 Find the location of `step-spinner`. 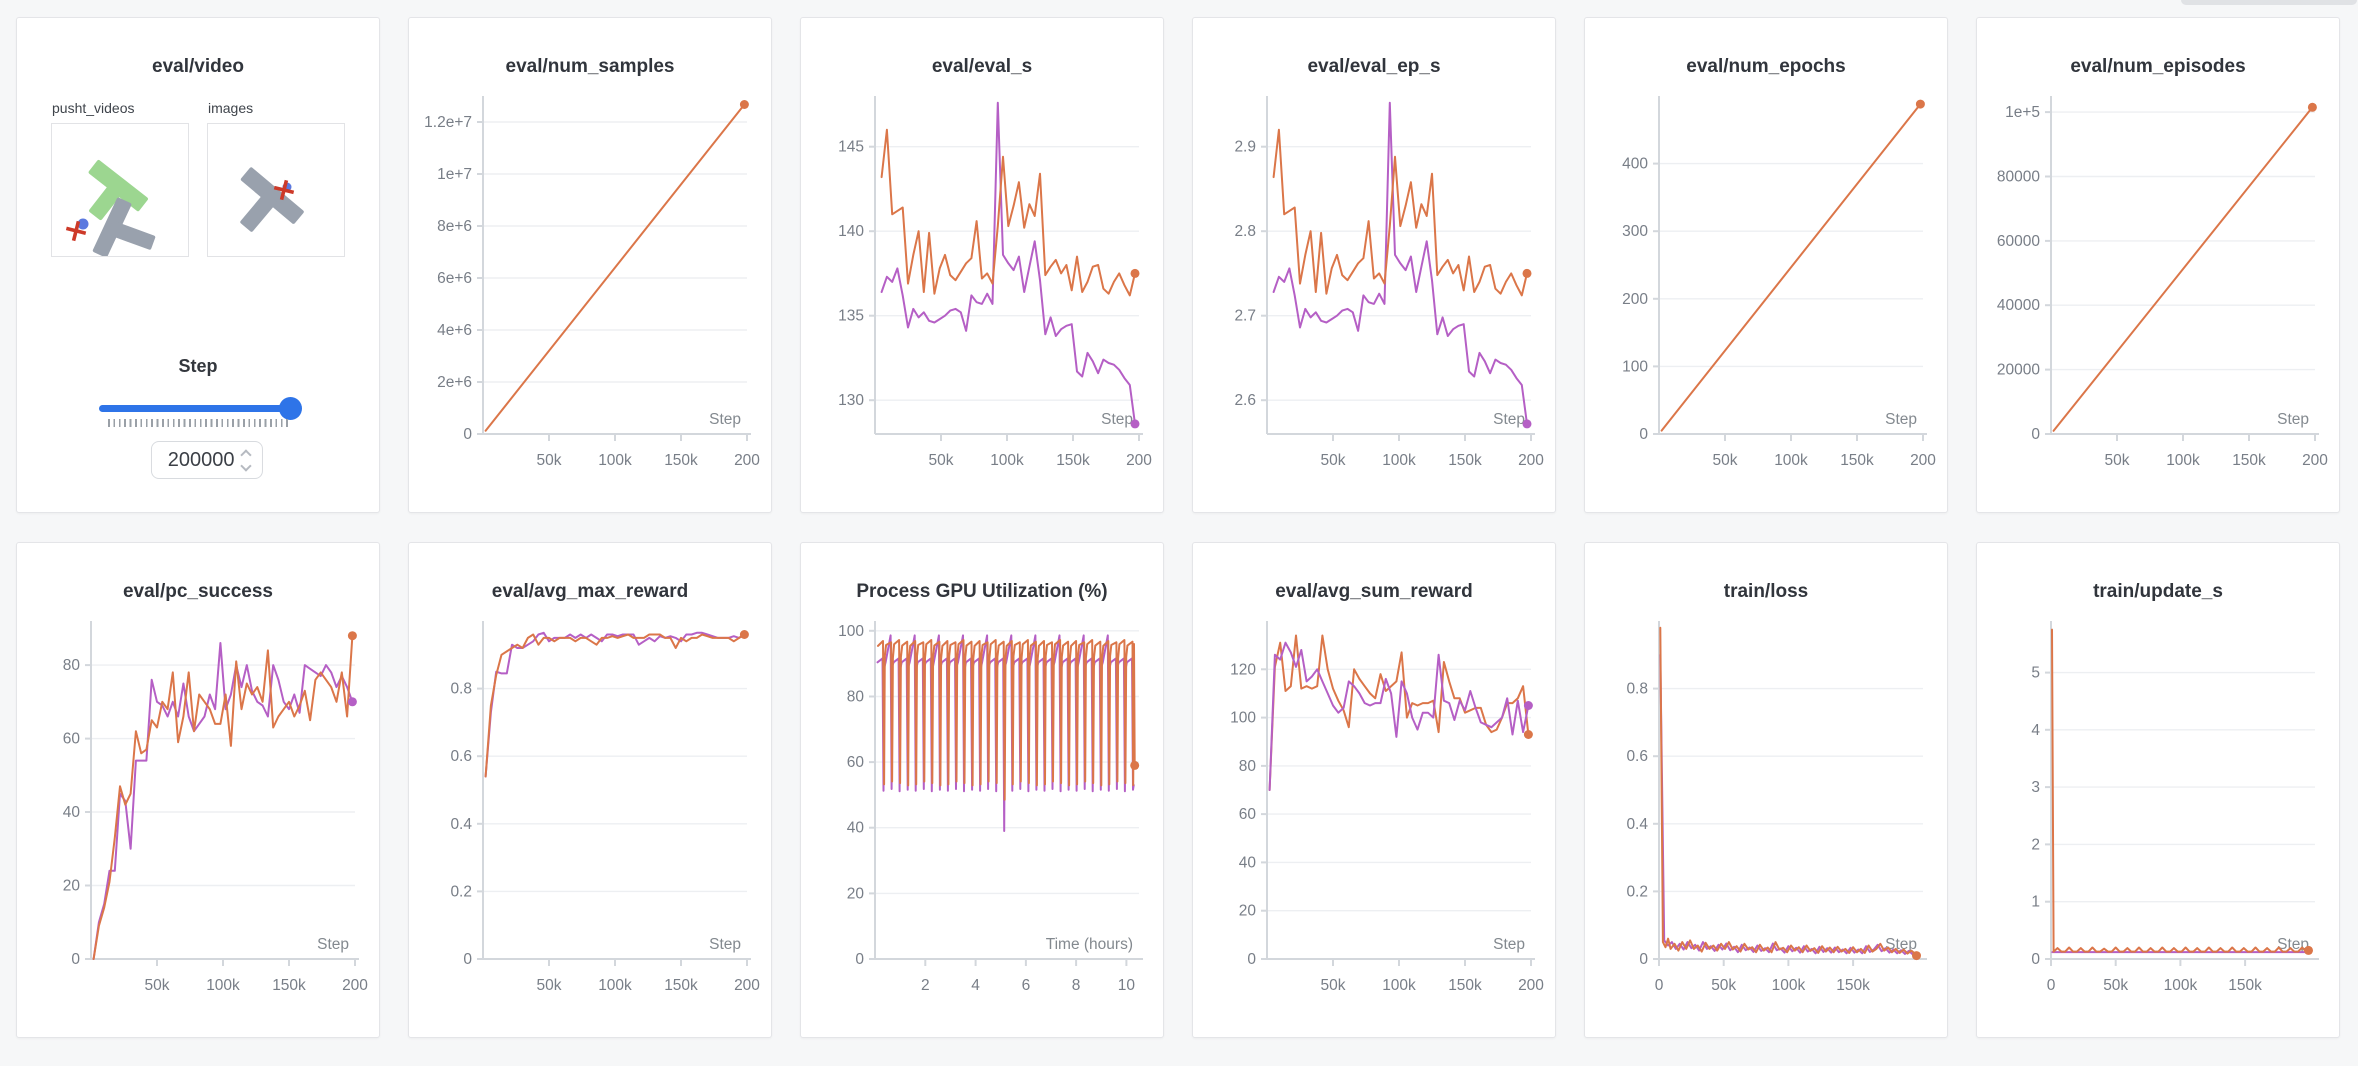

step-spinner is located at coordinates (245, 460).